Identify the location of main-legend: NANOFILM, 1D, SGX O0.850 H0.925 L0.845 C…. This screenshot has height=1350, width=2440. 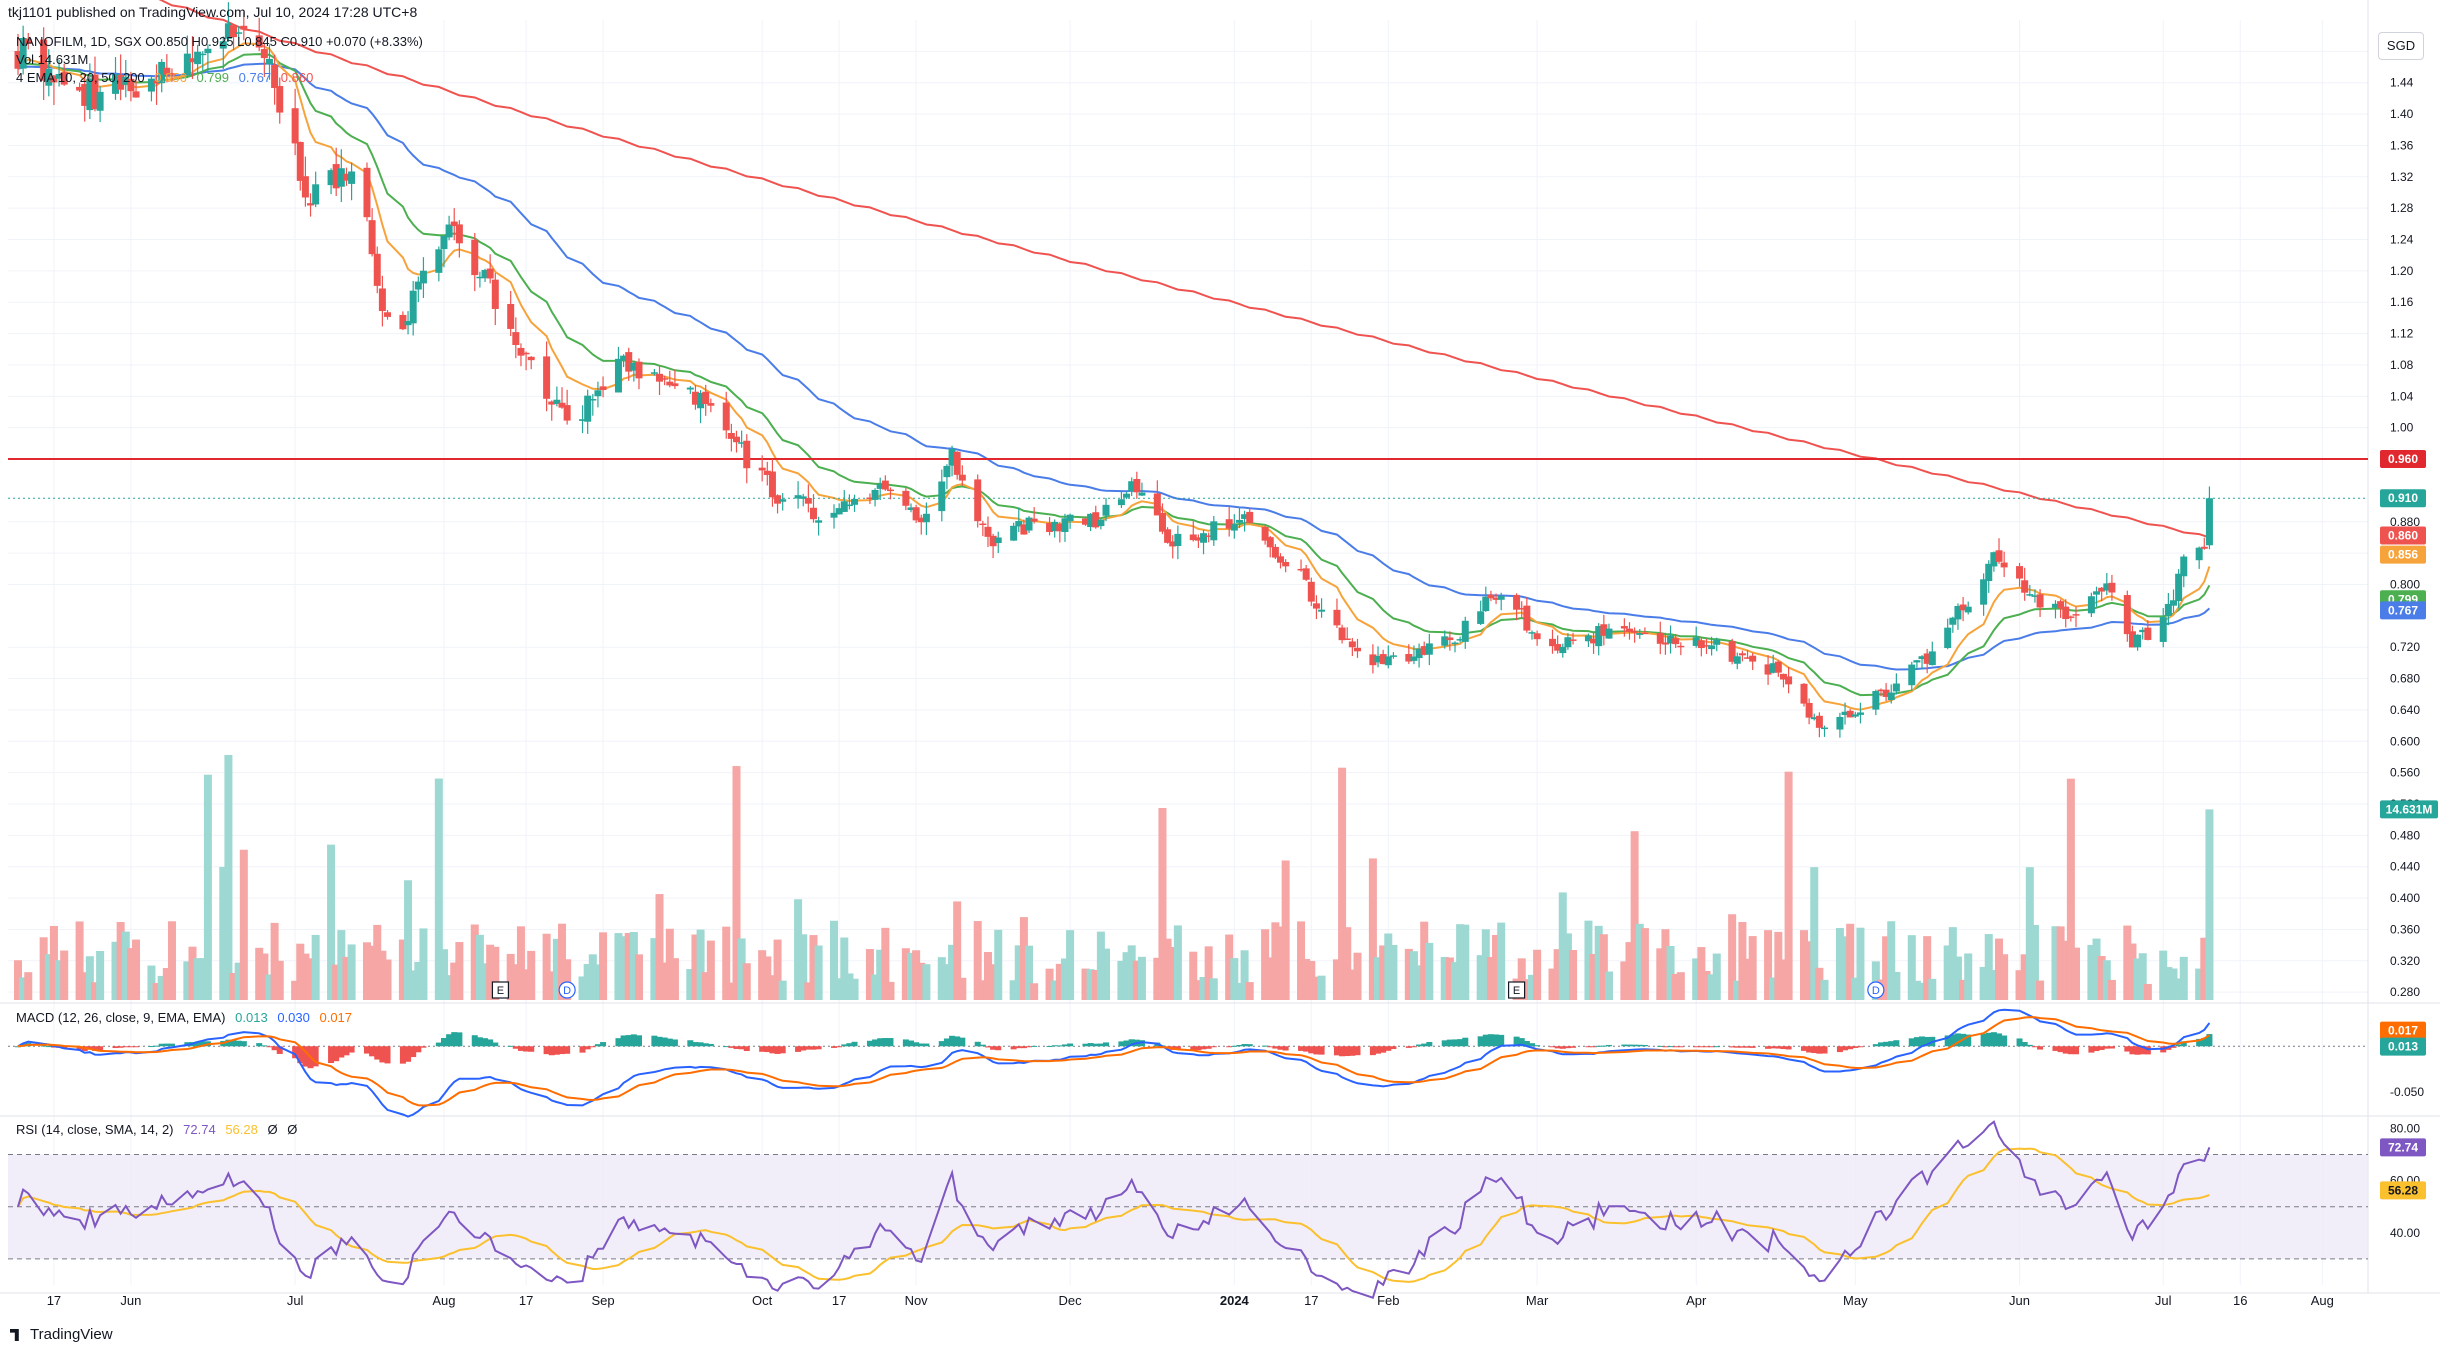
(222, 41).